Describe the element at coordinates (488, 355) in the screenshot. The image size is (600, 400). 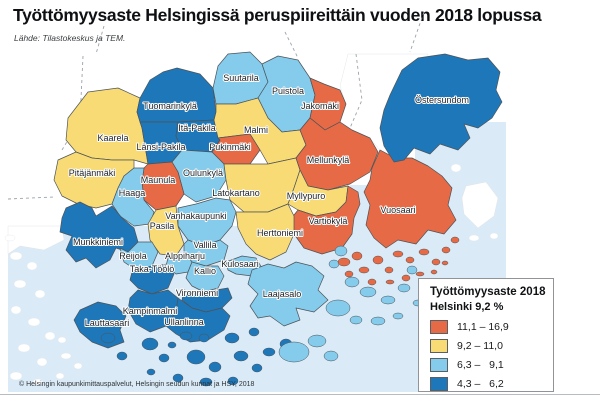
I see `legend-items: 11,1 – 16,9 9,2 – 11,0 6,3 – 9,1 4,3 – 6,2` at that location.